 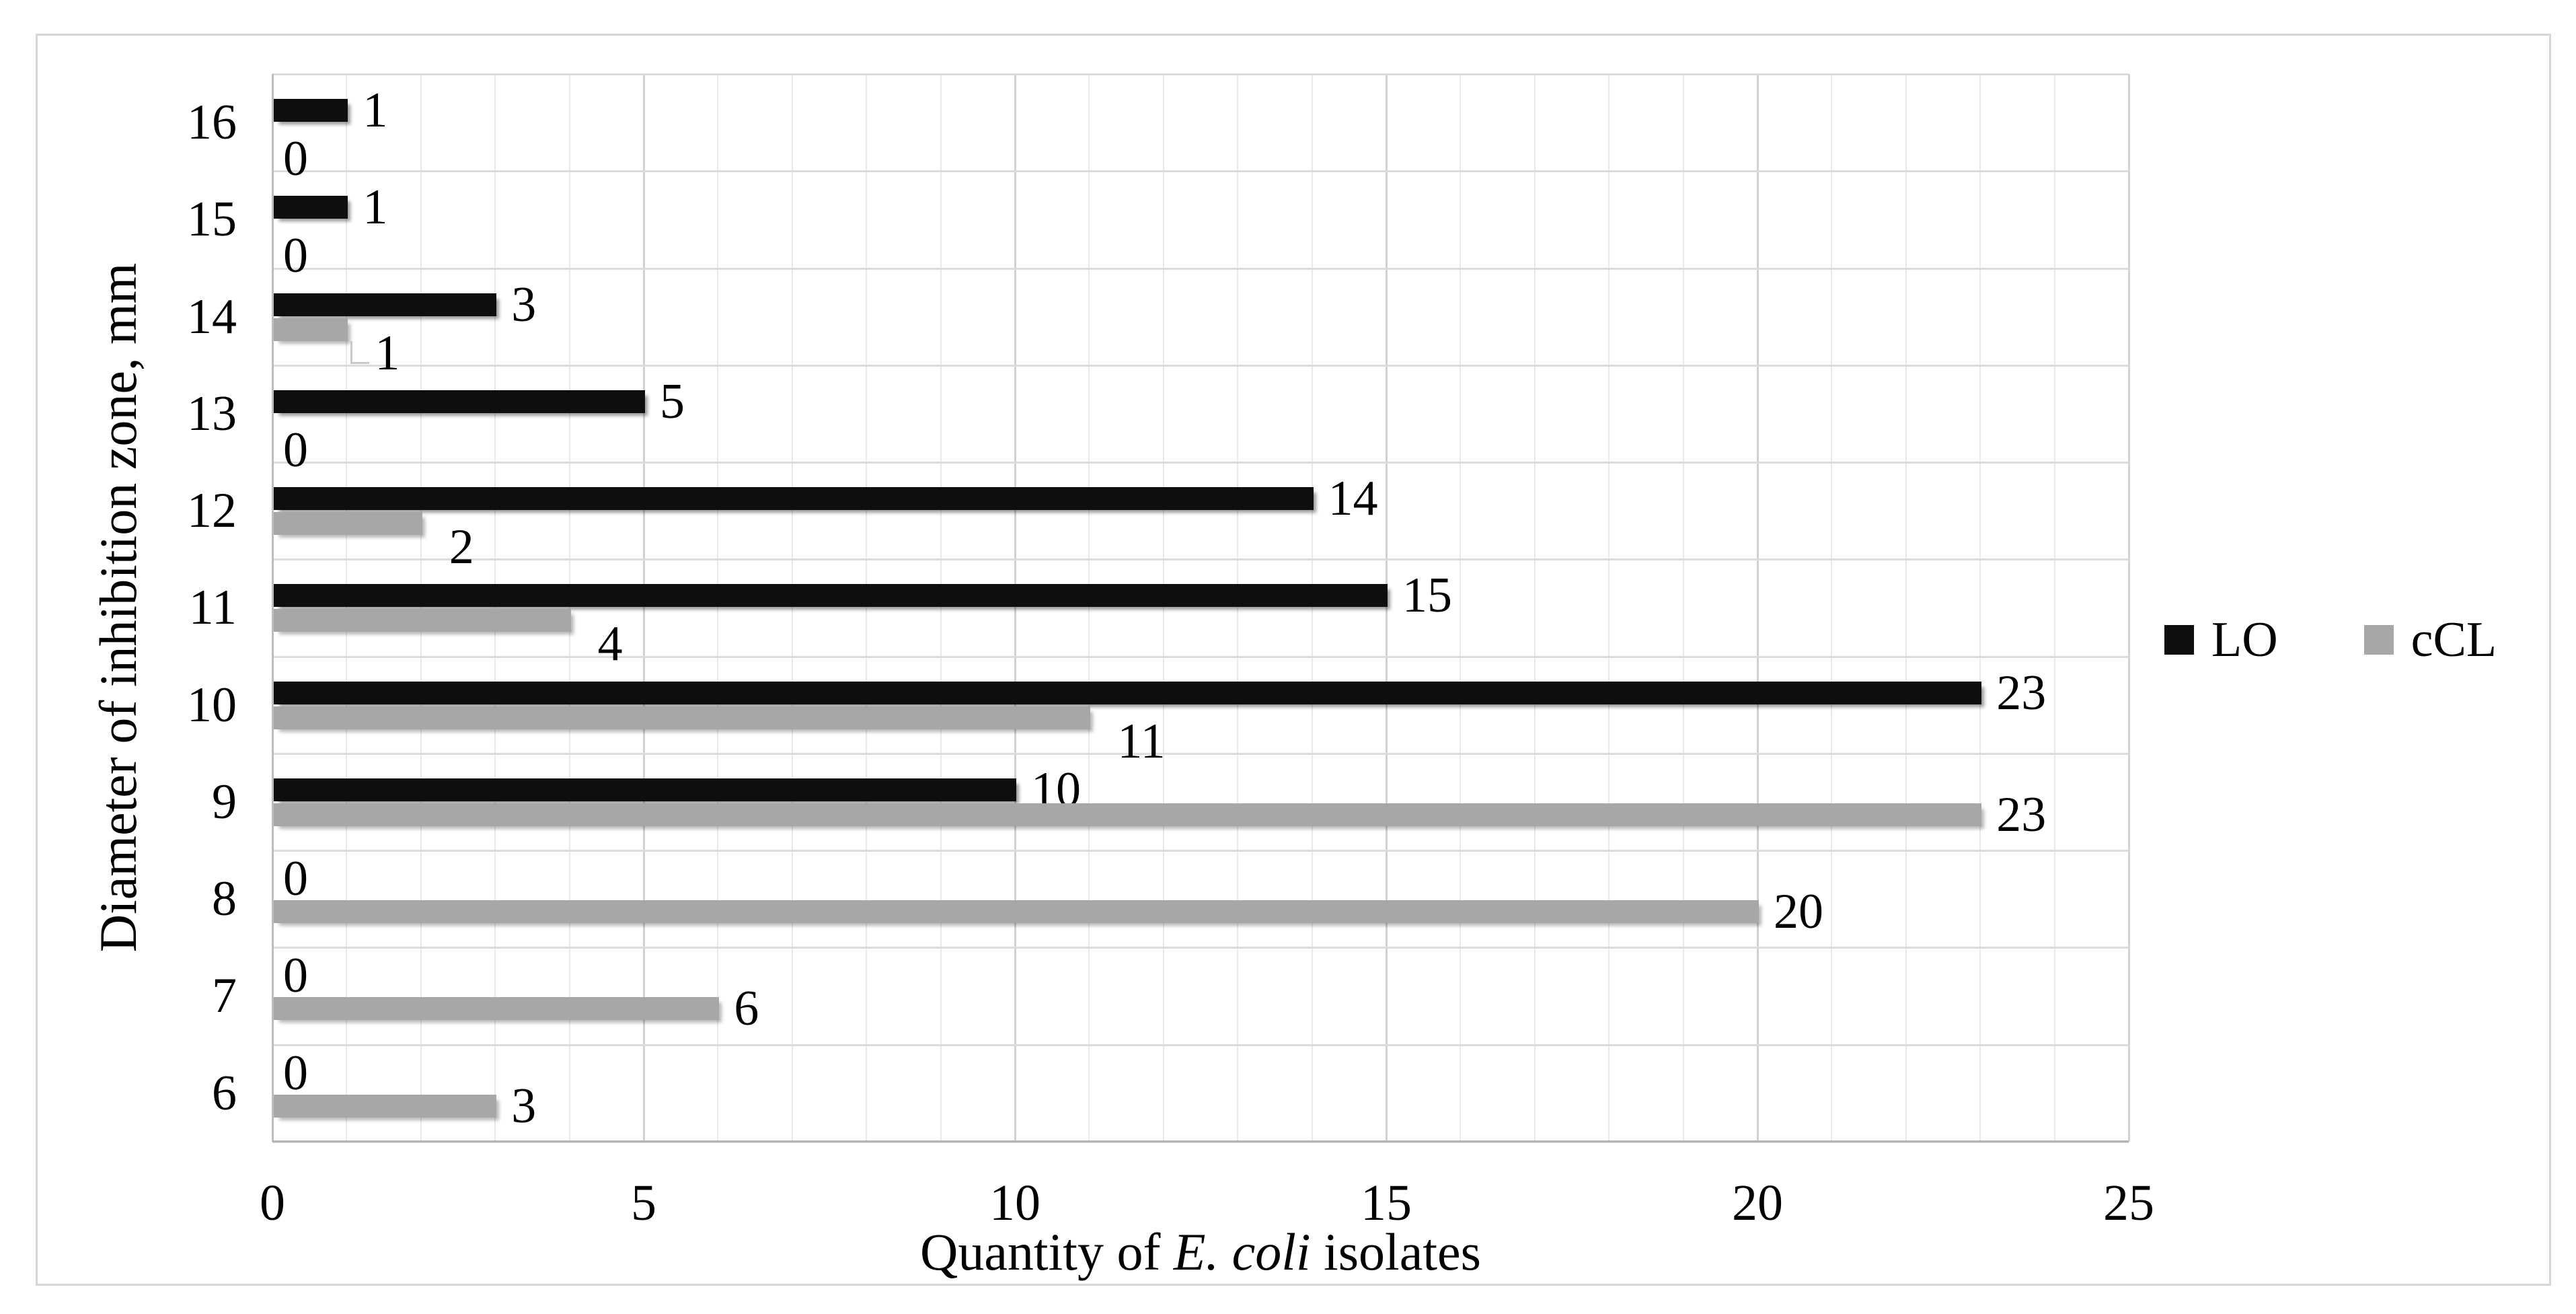 What do you see at coordinates (273, 608) in the screenshot?
I see `y-axis-line` at bounding box center [273, 608].